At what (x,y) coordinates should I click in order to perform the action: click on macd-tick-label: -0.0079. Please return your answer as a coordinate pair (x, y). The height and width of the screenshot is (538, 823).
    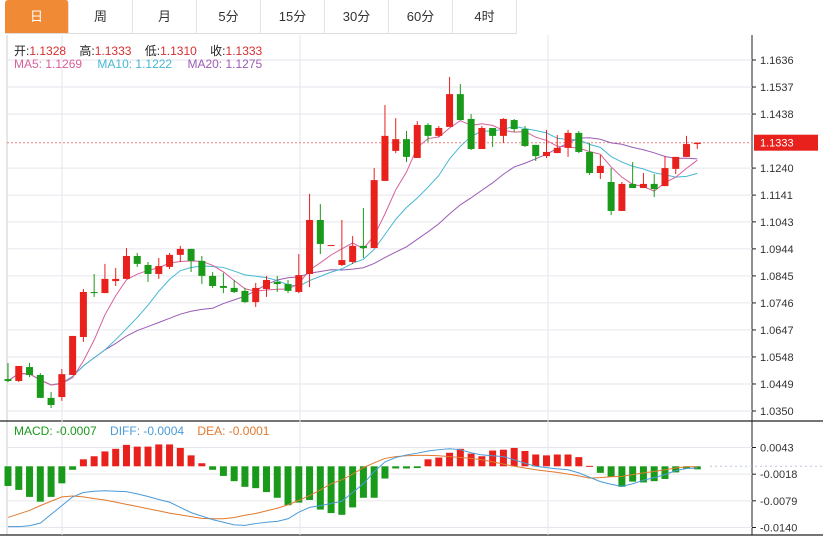
    Looking at the image, I should click on (778, 502).